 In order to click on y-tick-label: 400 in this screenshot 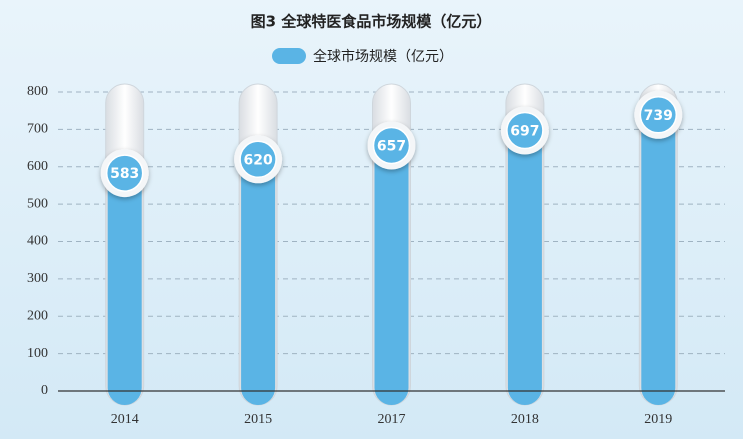, I will do `click(37, 241)`.